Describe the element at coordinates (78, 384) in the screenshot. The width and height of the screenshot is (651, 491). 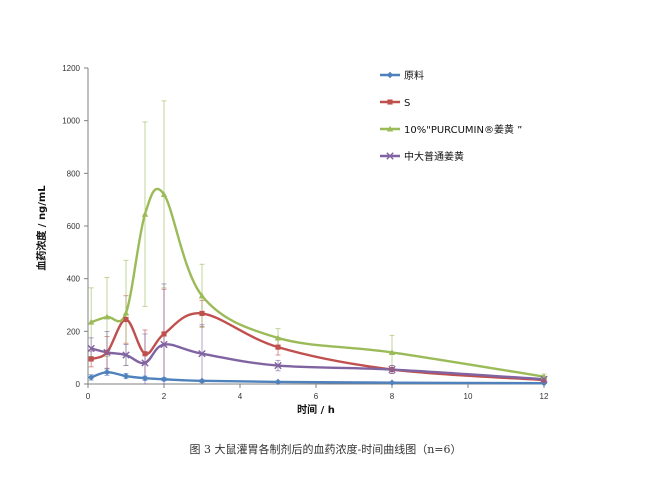
I see `y-tick-label: 0` at that location.